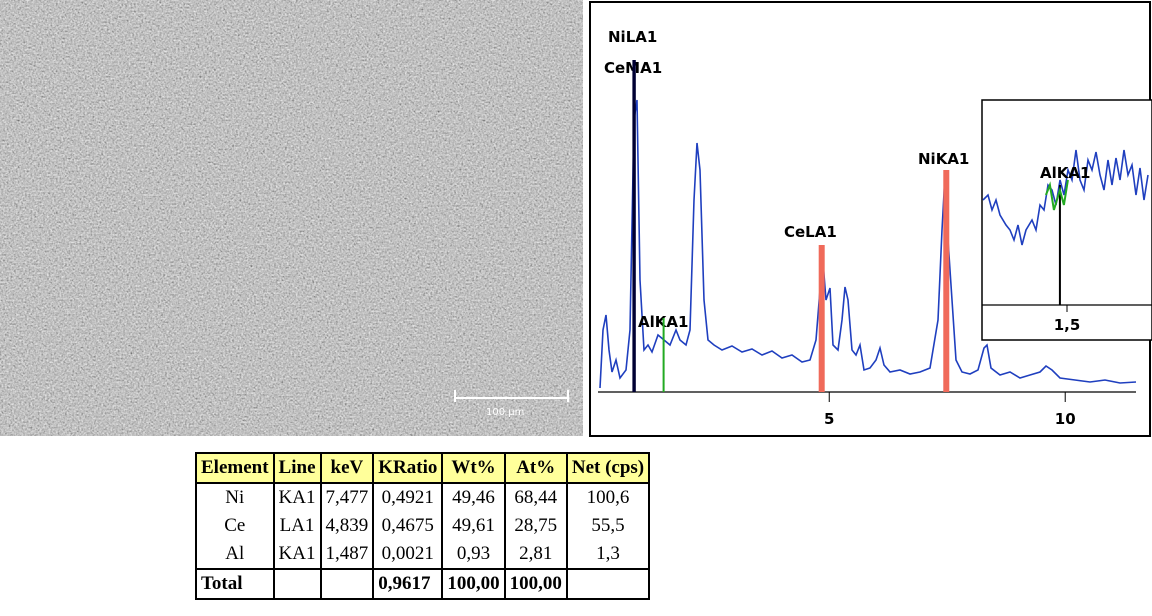 Image resolution: width=1152 pixels, height=616 pixels. I want to click on table-header: Element Line keV KRatio Wt% At% Net (cps), so click(423, 468).